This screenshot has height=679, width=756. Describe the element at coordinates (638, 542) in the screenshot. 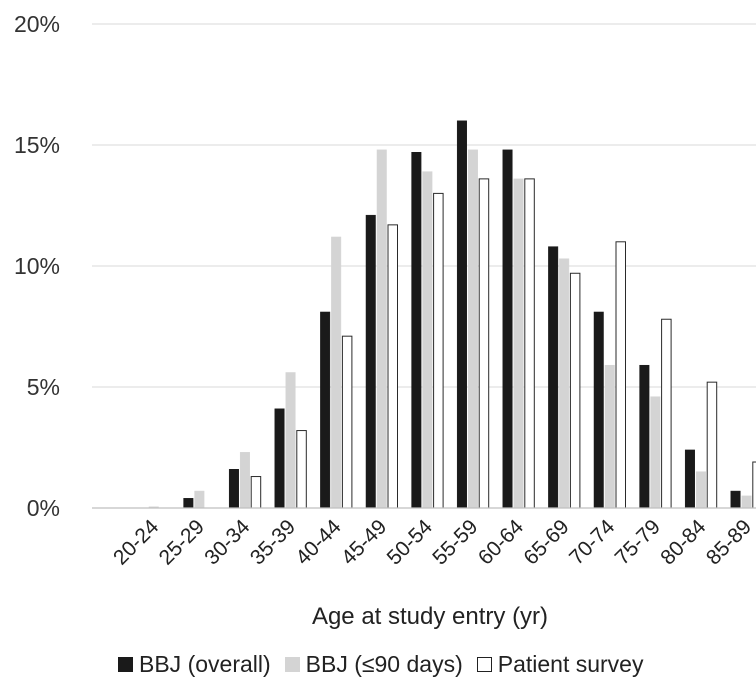

I see `x-tick-label: 75-79` at that location.